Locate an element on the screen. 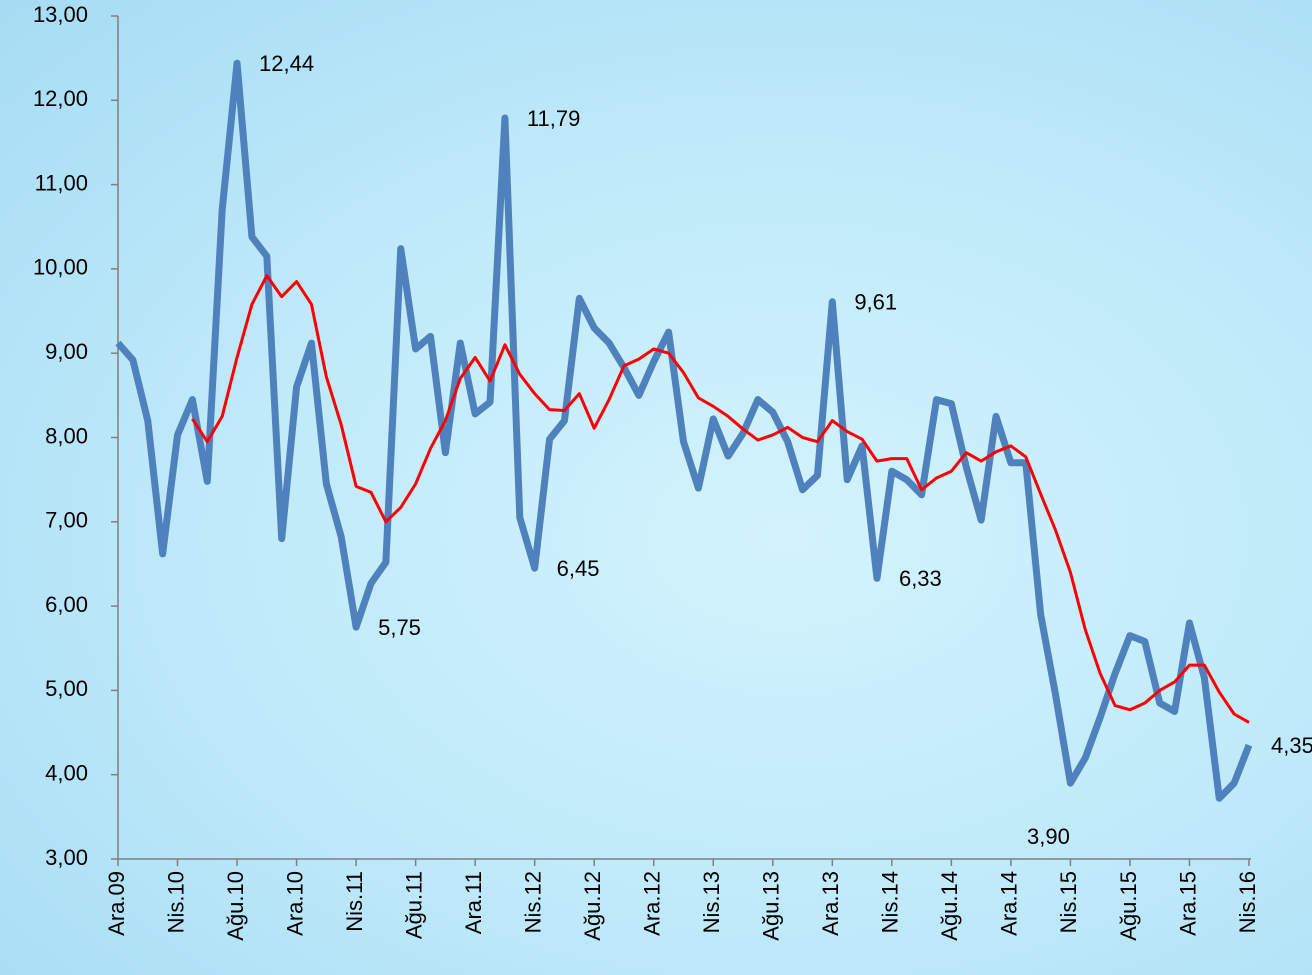  x-tick-label: Nis.16 is located at coordinates (1247, 902).